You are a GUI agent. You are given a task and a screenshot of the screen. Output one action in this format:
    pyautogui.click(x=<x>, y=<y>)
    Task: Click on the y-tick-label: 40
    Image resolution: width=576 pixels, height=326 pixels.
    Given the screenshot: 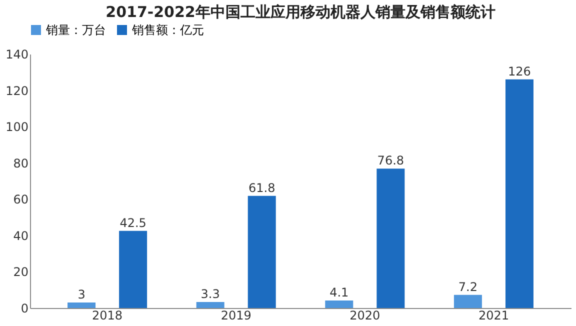 What is the action you would take?
    pyautogui.click(x=20, y=235)
    